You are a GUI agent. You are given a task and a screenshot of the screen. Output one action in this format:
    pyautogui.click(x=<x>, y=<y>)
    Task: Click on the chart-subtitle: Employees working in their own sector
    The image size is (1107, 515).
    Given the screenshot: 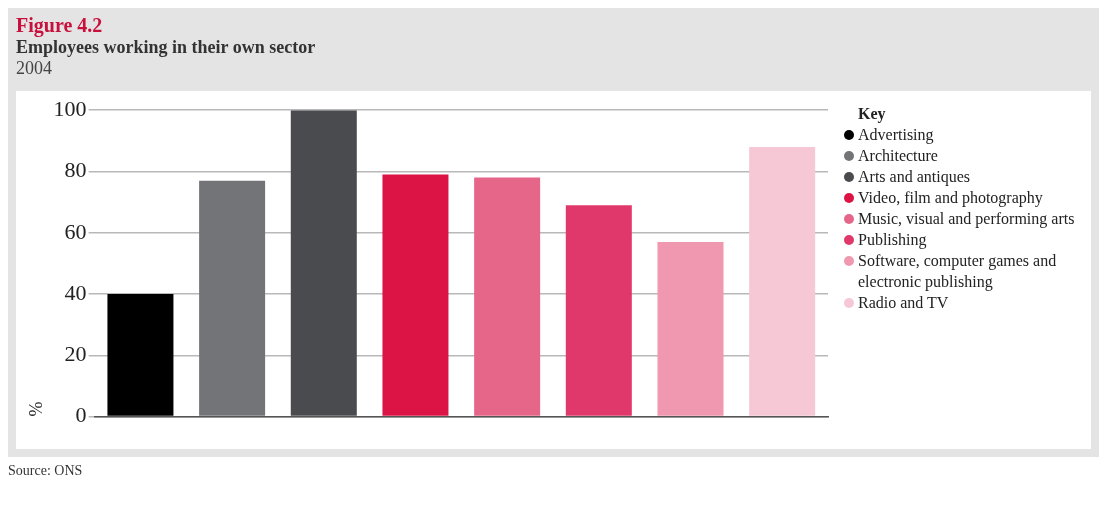 What is the action you would take?
    pyautogui.click(x=166, y=47)
    